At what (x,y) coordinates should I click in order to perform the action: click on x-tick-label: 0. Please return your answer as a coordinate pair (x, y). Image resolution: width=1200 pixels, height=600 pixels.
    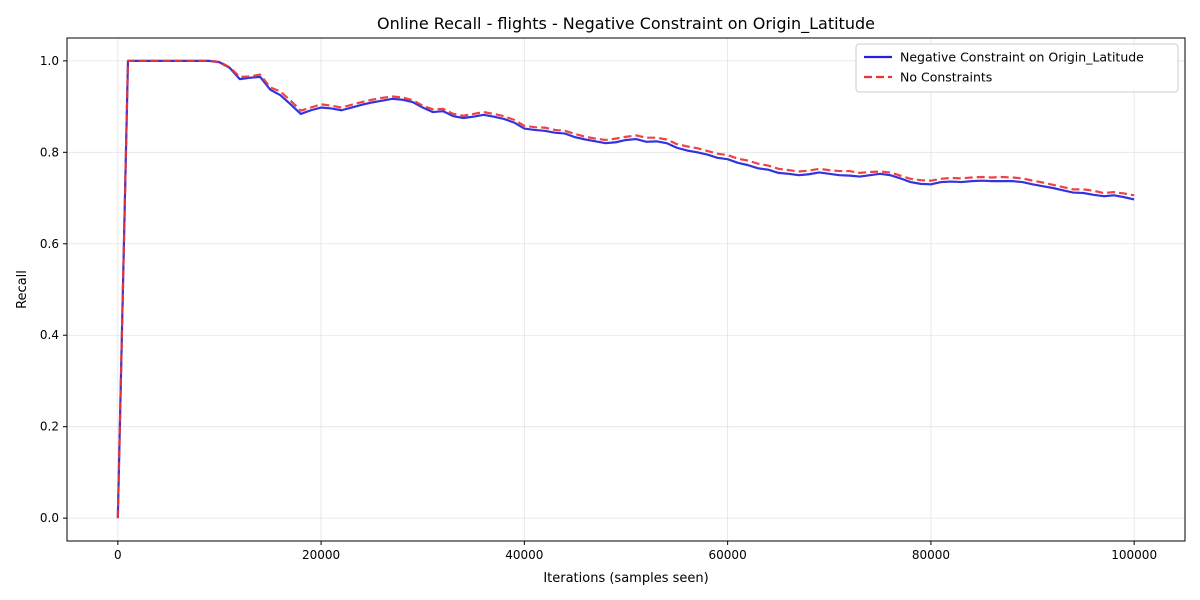
    Looking at the image, I should click on (118, 555).